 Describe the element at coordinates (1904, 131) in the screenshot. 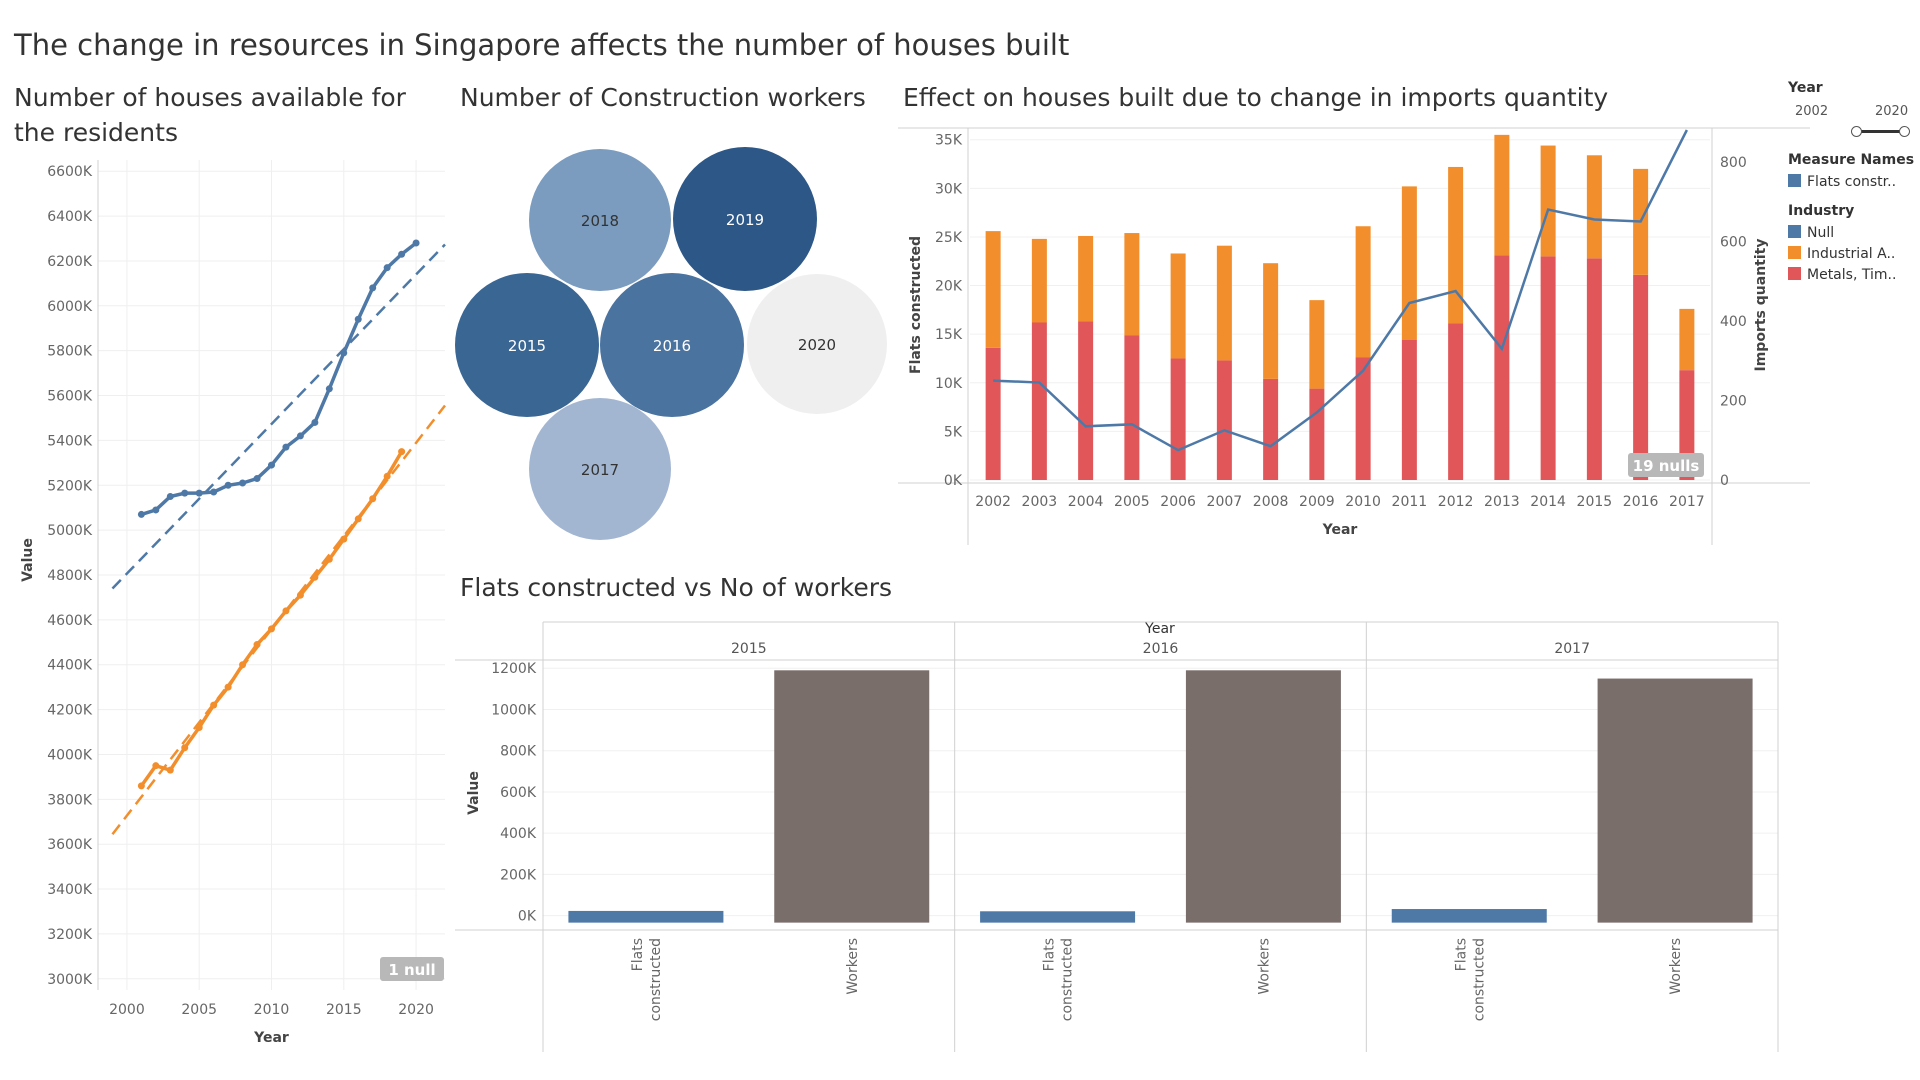

I see `year-slider-handle-max` at that location.